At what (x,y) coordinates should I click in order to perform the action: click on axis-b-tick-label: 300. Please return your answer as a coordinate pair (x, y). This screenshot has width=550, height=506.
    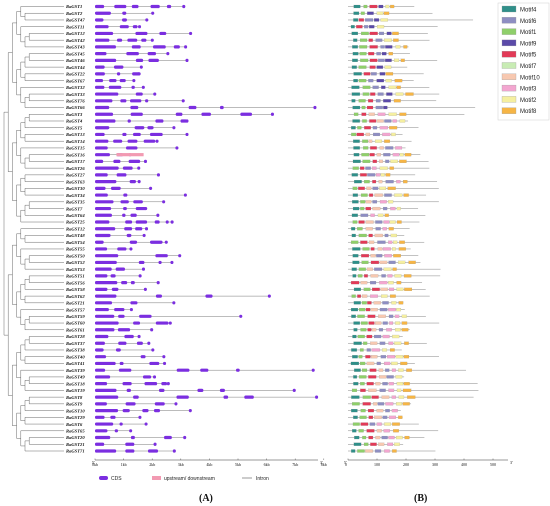
    Looking at the image, I should click on (435, 464).